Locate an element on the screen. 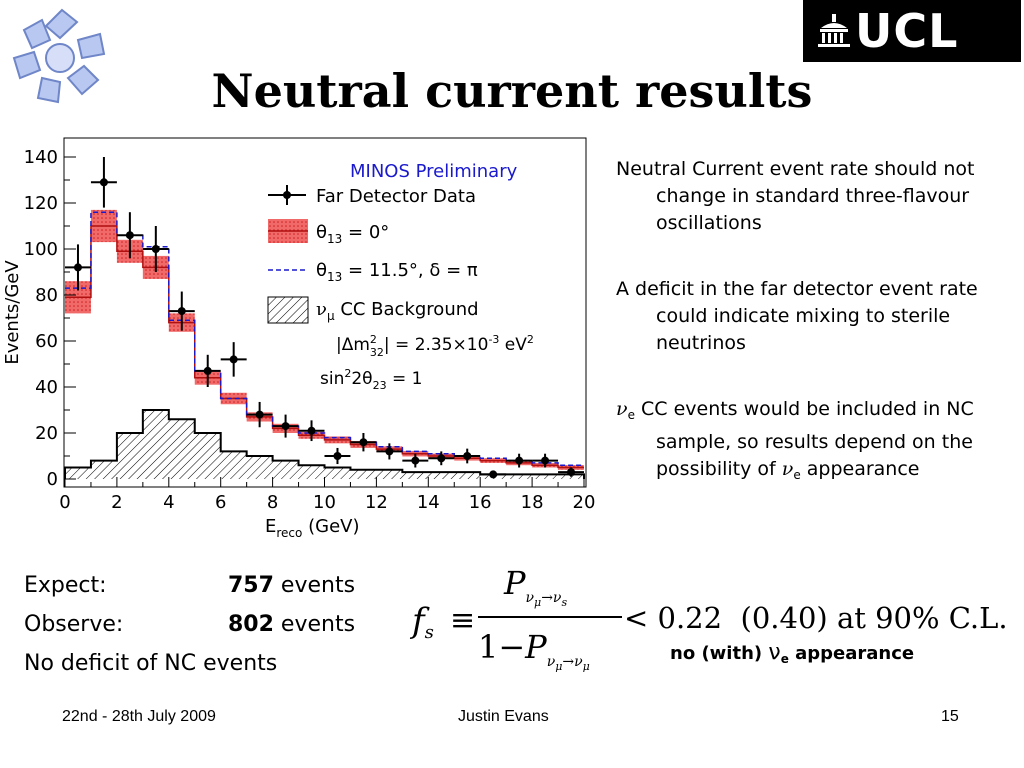 Image resolution: width=1024 pixels, height=768 pixels. expected-unit: events is located at coordinates (314, 585).